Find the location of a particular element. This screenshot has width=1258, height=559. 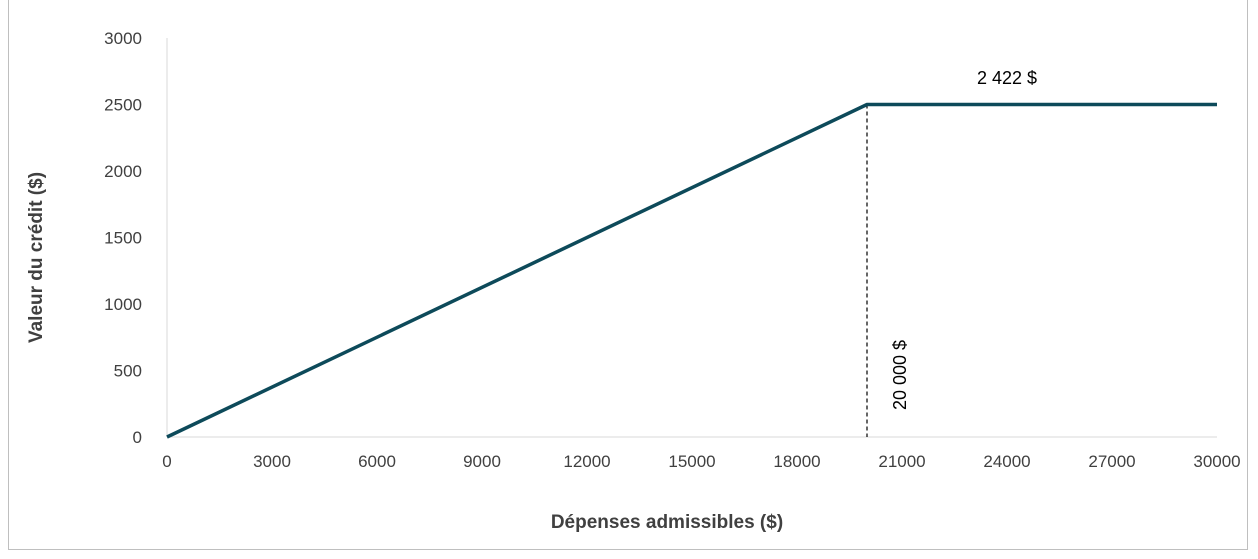

y-tick-label: 1500 is located at coordinates (123, 238).